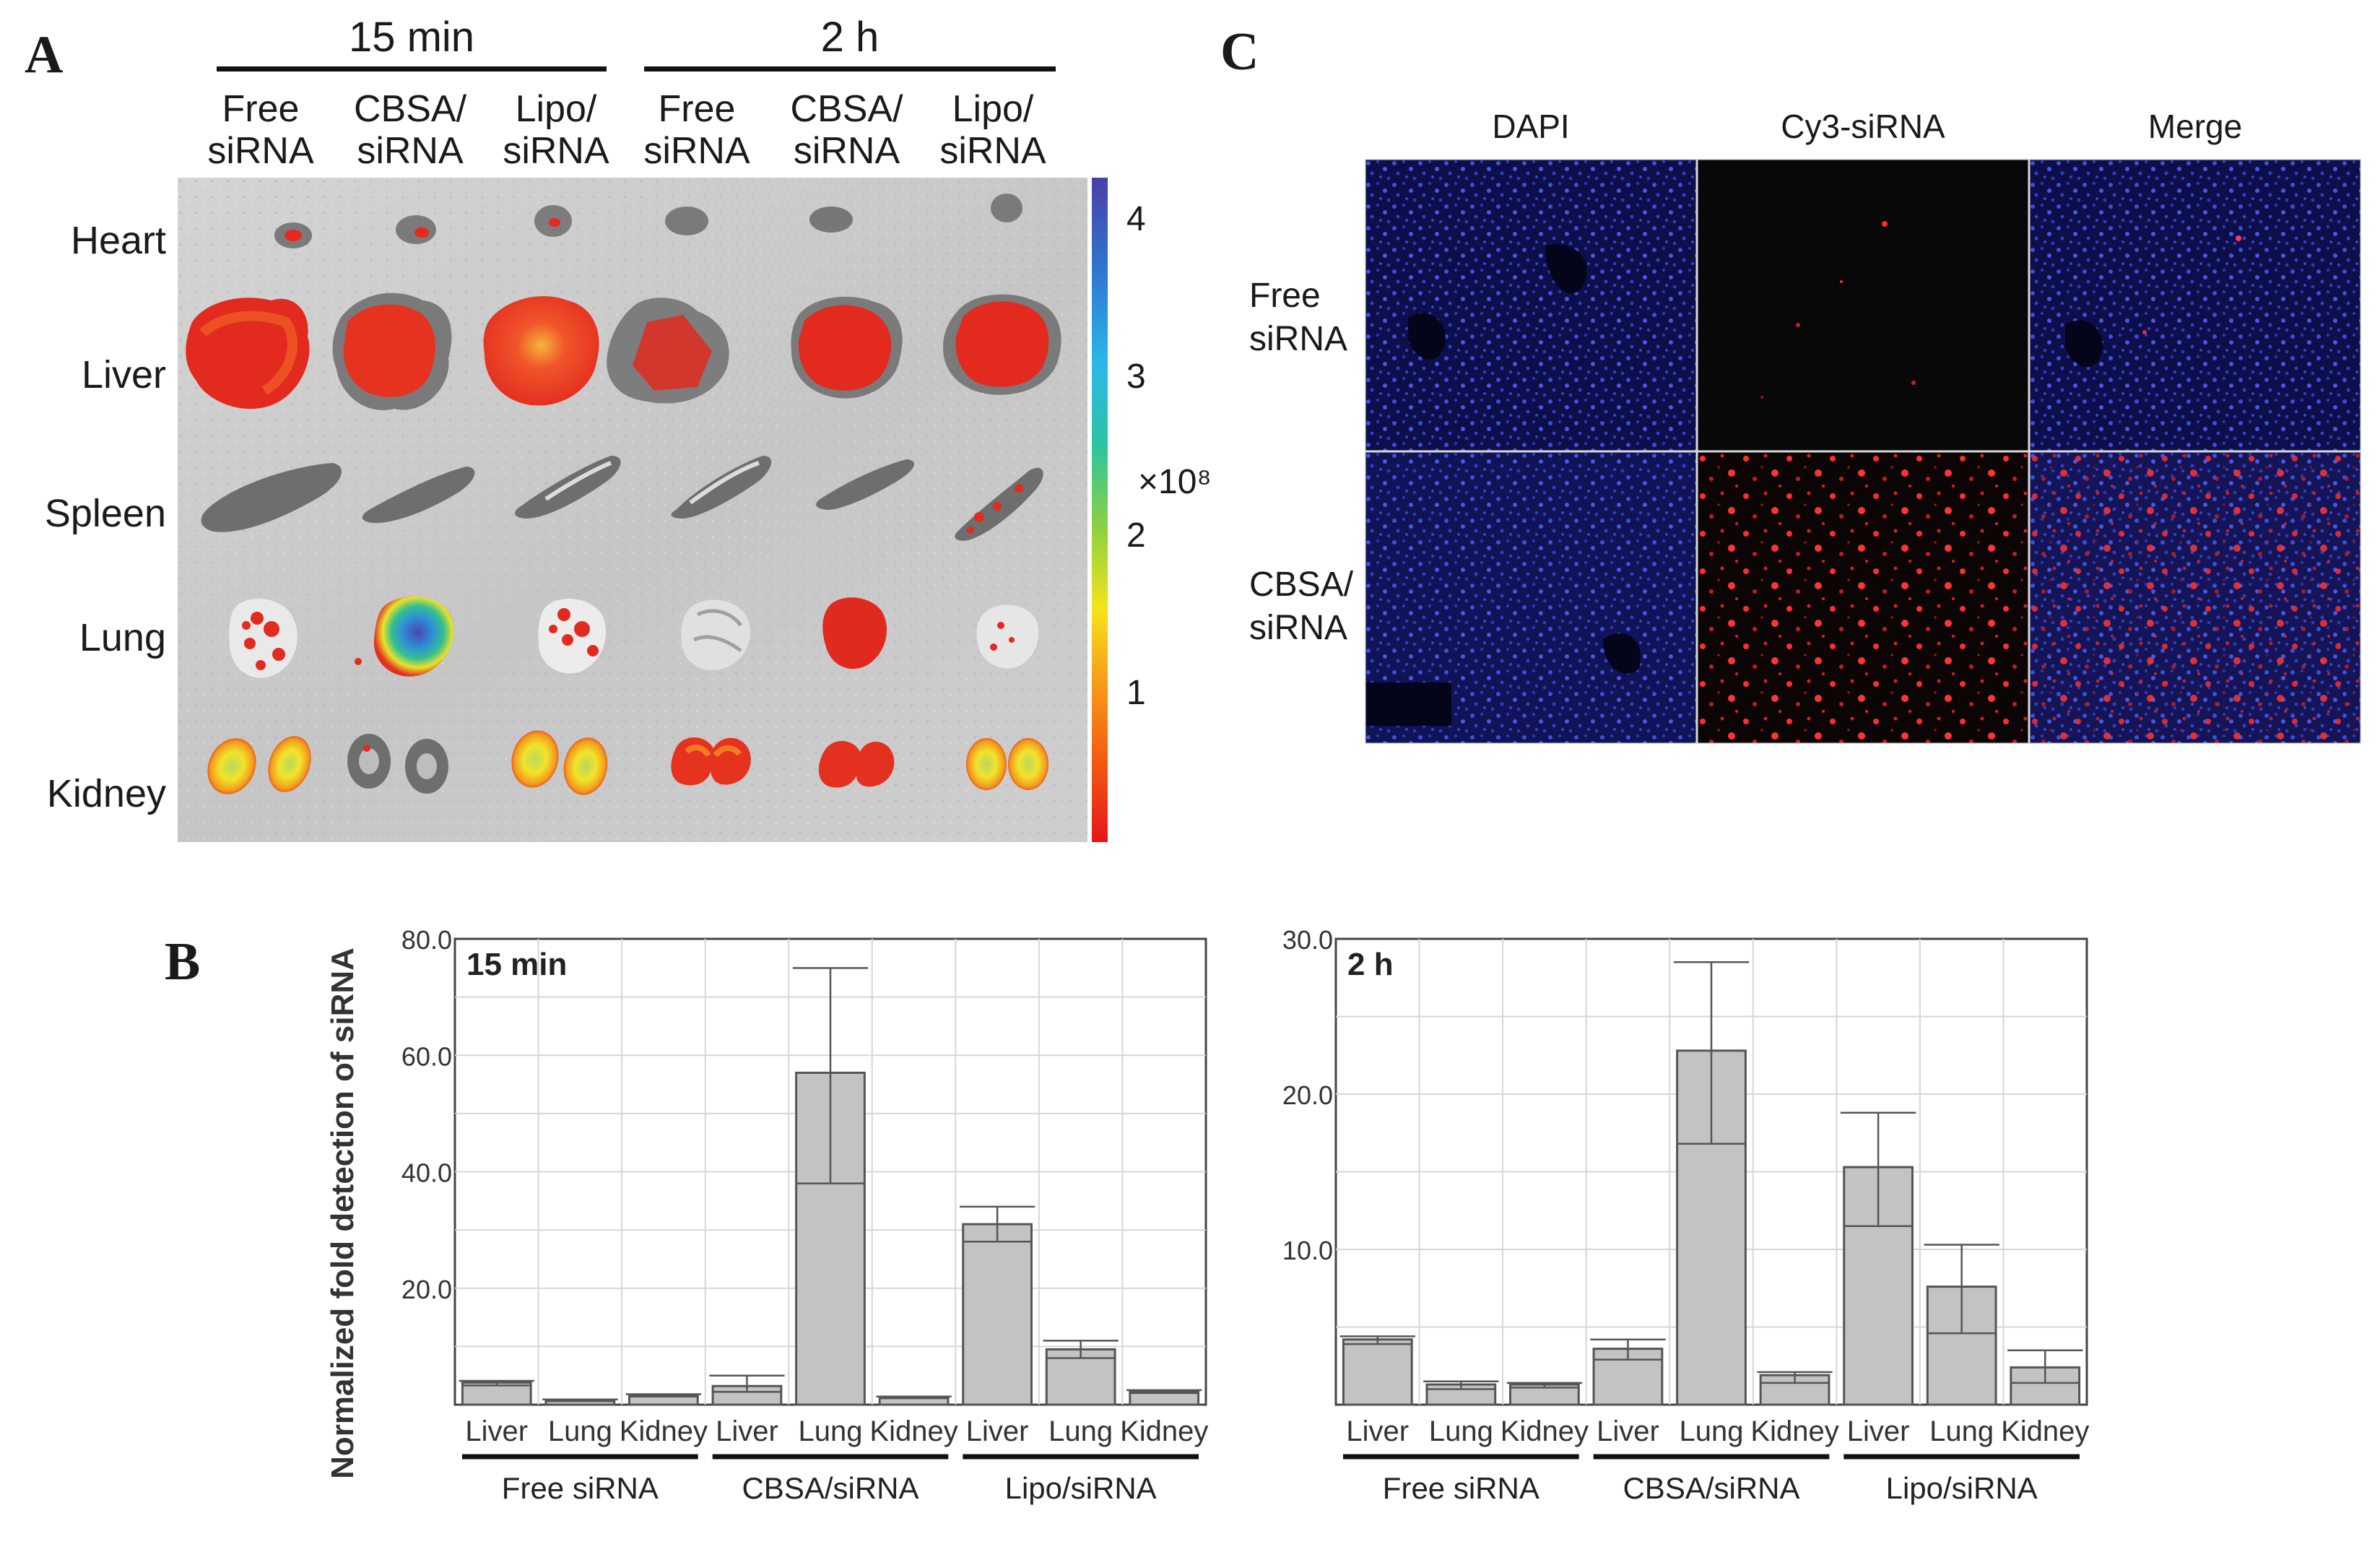 The width and height of the screenshot is (2380, 1552). I want to click on organ-label-spleen: Spleen, so click(105, 513).